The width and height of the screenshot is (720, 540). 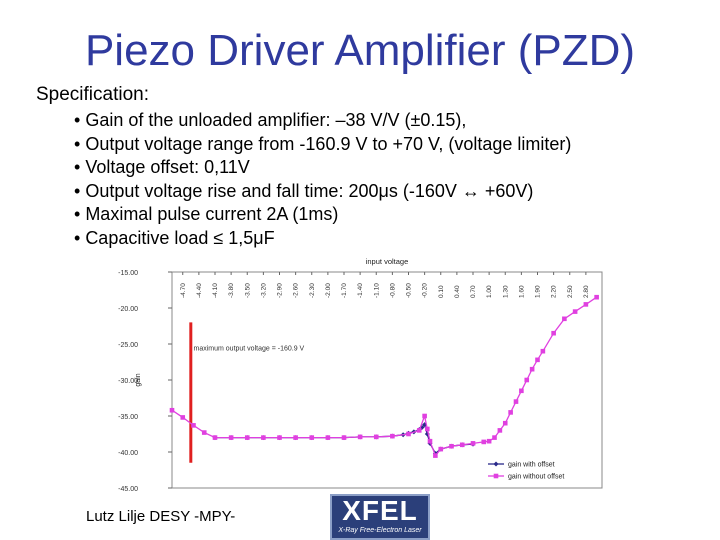 I want to click on x-tick-label: 2.80, so click(x=586, y=291).